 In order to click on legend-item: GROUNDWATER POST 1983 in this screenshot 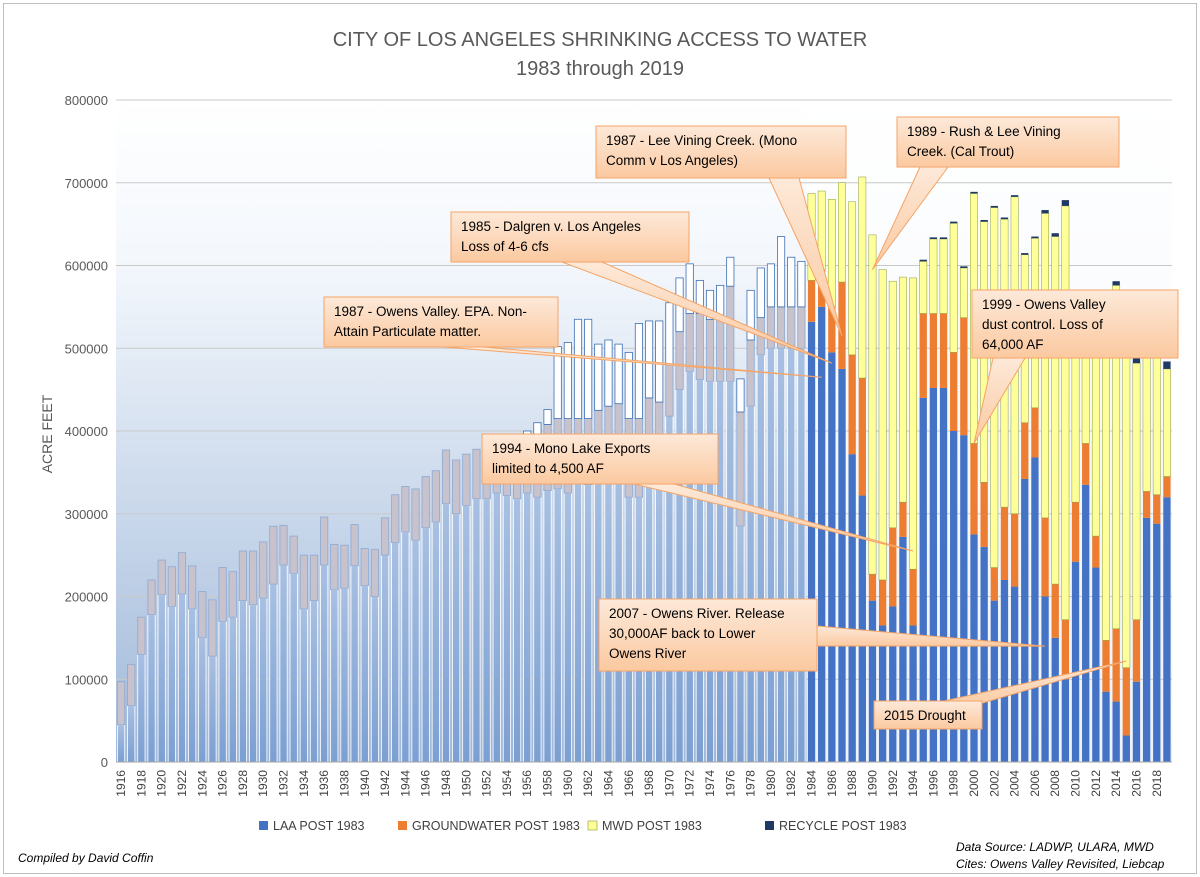, I will do `click(489, 826)`.